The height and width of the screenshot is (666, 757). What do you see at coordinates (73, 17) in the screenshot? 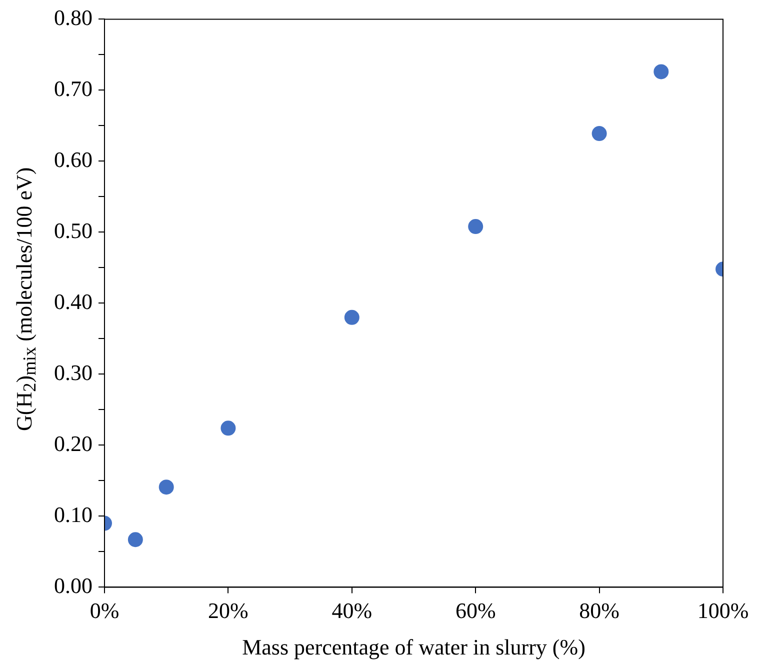
I see `y-tick-label: 0.80` at bounding box center [73, 17].